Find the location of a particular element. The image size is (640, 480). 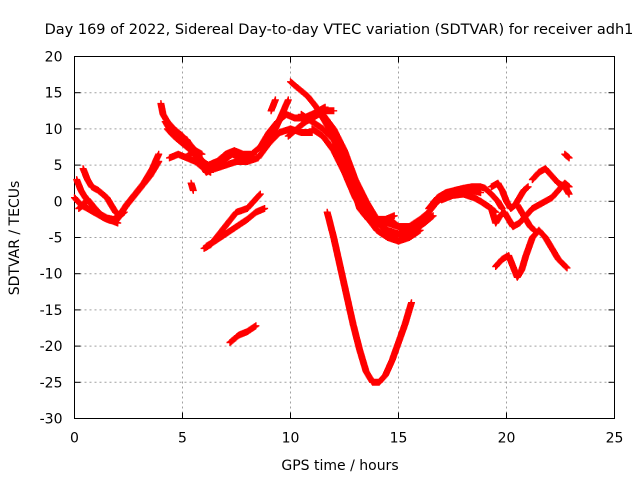

y-tick-label: -10 is located at coordinates (51, 275).